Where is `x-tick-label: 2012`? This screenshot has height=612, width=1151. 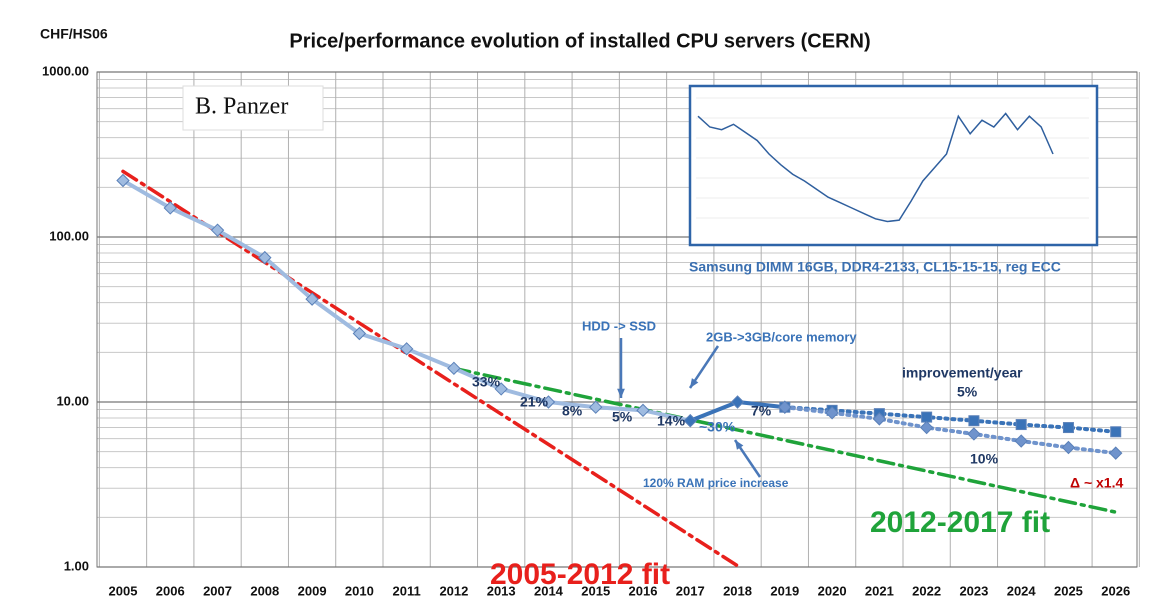
x-tick-label: 2012 is located at coordinates (453, 590).